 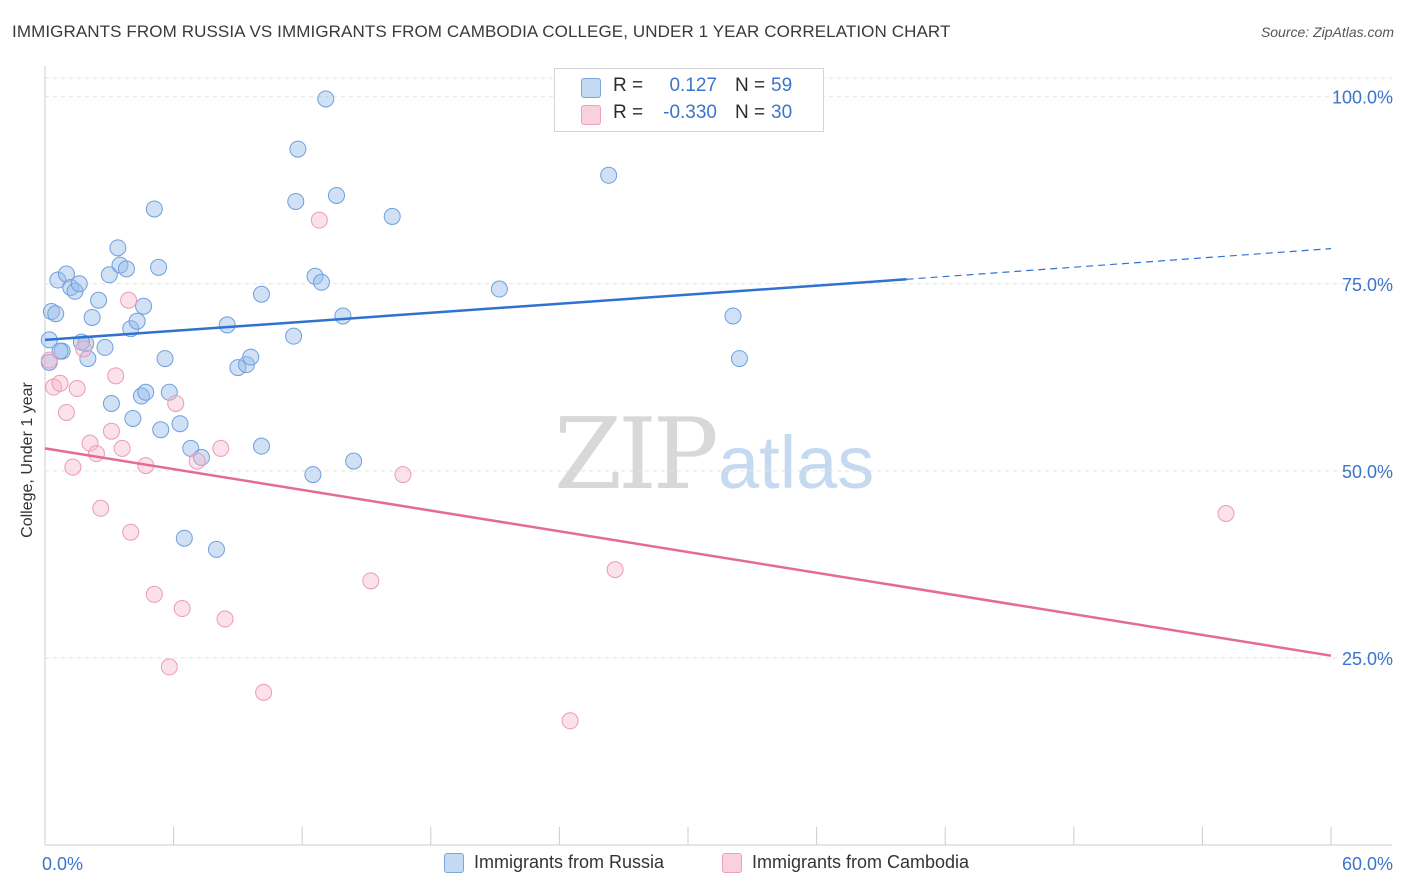 I want to click on x-tick-label-min: 0.0%, so click(x=62, y=864).